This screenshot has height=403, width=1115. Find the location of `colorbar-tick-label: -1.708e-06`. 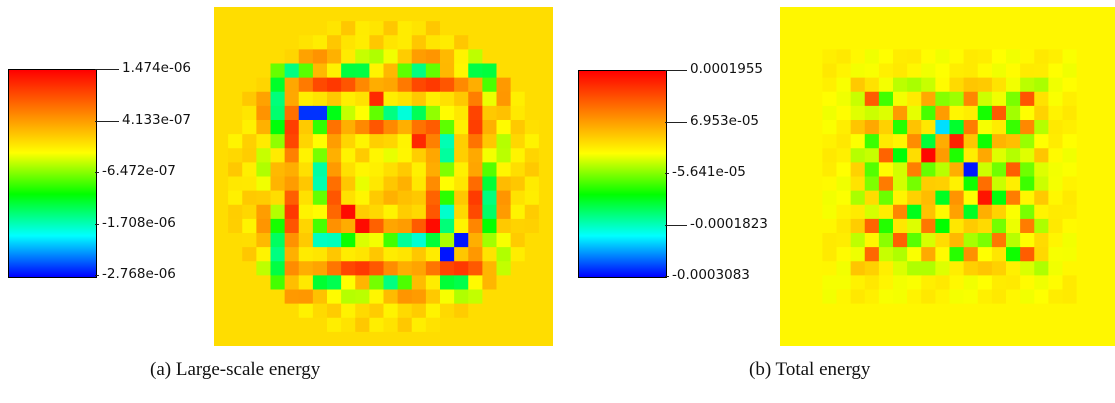

colorbar-tick-label: -1.708e-06 is located at coordinates (139, 223).